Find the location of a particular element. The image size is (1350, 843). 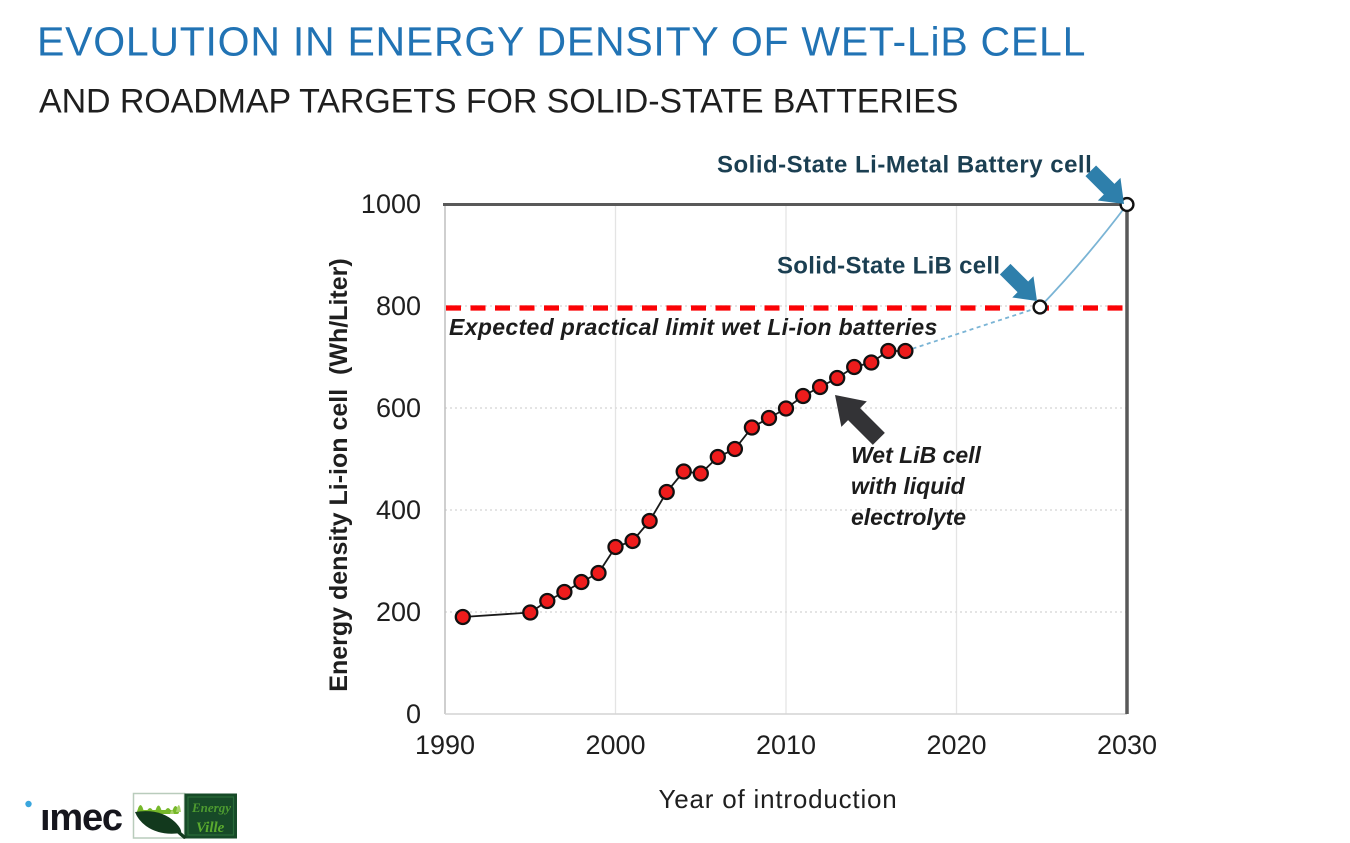

svg-text: 2020 is located at coordinates (956, 745).